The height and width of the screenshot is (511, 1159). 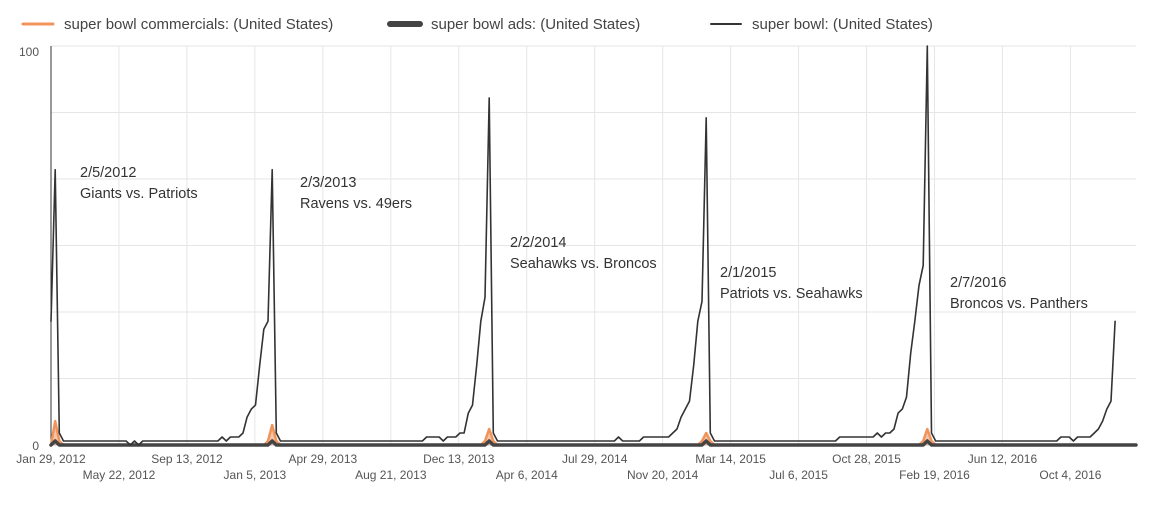 I want to click on x-tick-label: Jan 5, 2013, so click(x=255, y=475).